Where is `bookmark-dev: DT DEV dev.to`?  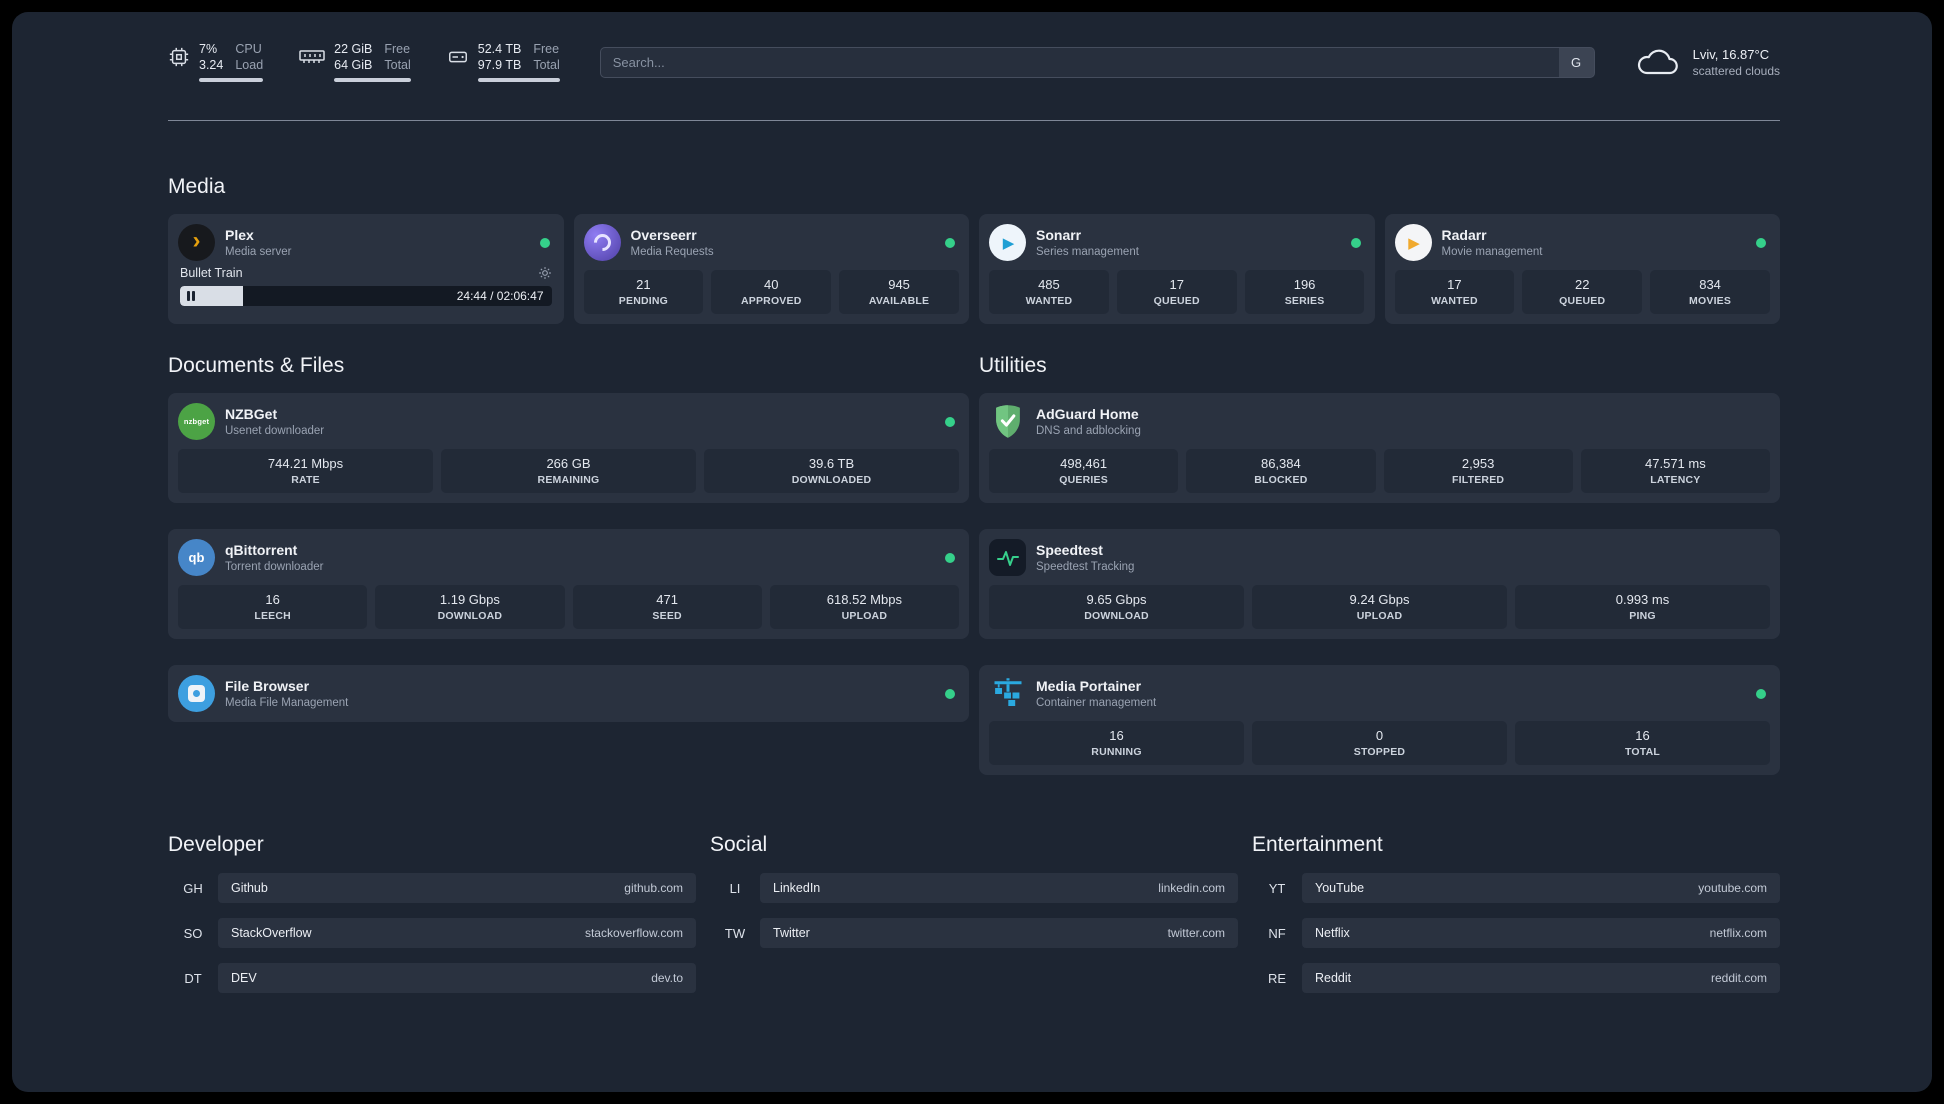 bookmark-dev: DT DEV dev.to is located at coordinates (432, 978).